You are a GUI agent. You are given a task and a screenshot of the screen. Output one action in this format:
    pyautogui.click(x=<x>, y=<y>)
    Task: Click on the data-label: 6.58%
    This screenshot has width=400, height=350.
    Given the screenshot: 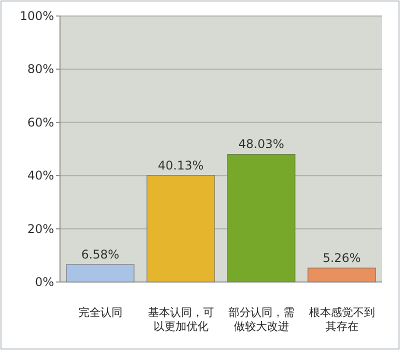 What is the action you would take?
    pyautogui.click(x=100, y=254)
    